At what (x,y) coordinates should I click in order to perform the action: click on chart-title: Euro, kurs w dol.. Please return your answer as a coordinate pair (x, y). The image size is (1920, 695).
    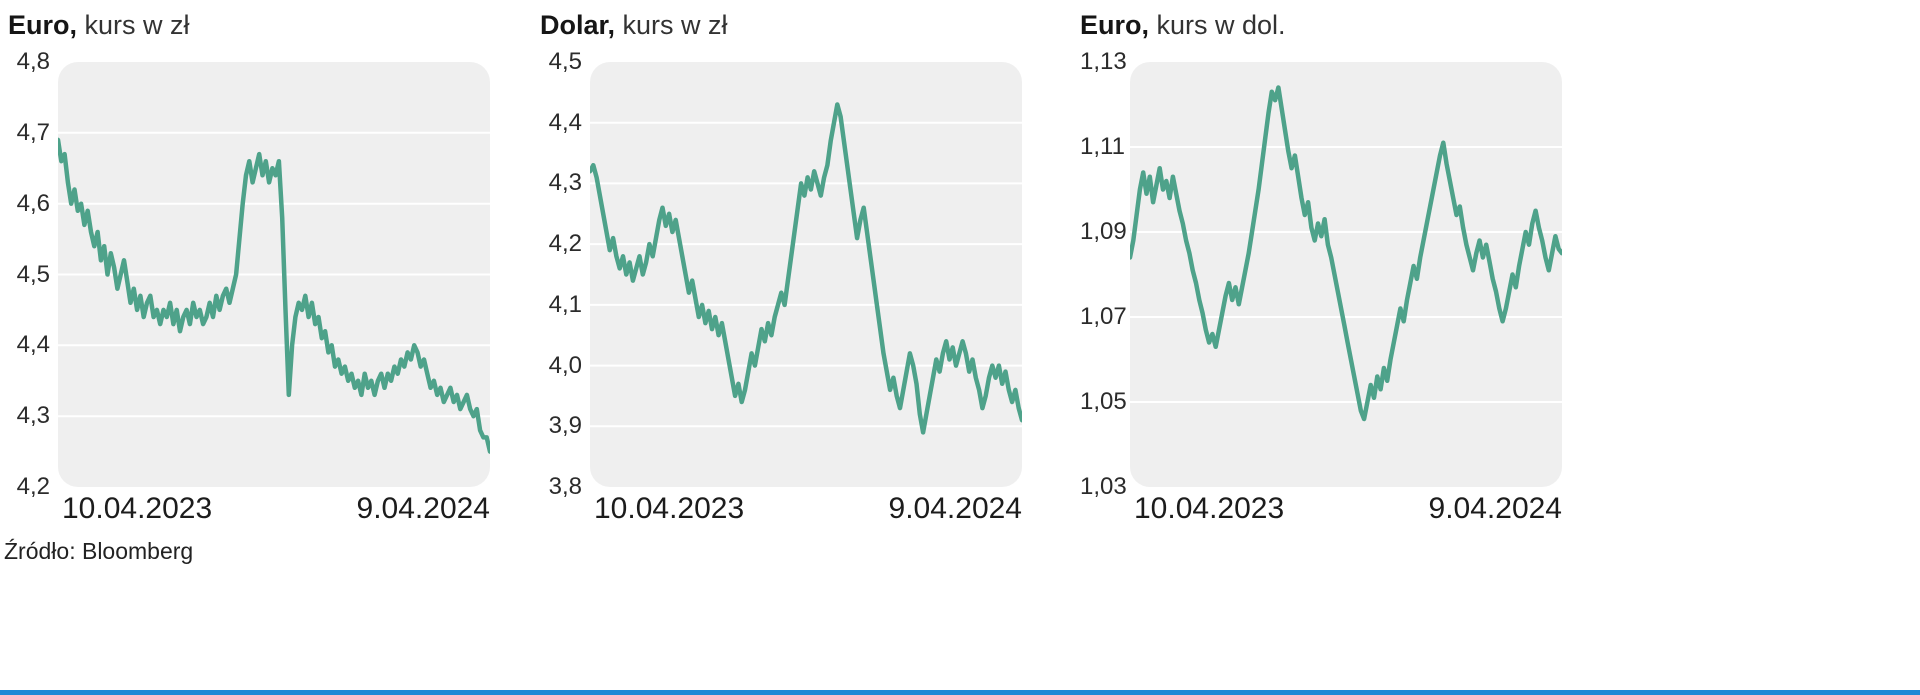
    Looking at the image, I should click on (1321, 35).